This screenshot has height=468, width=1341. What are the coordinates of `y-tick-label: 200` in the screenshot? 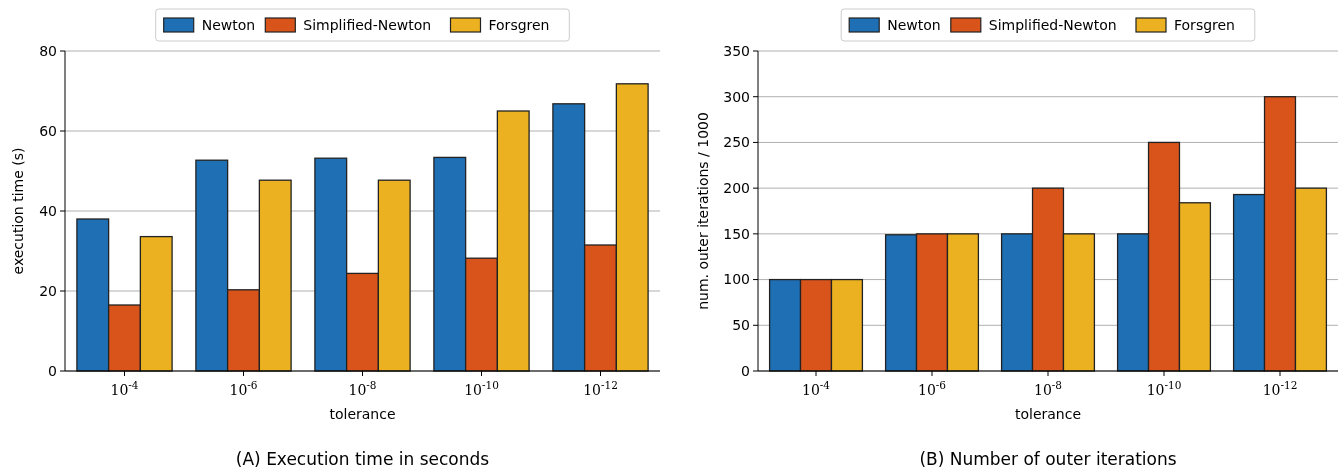 It's located at (736, 188).